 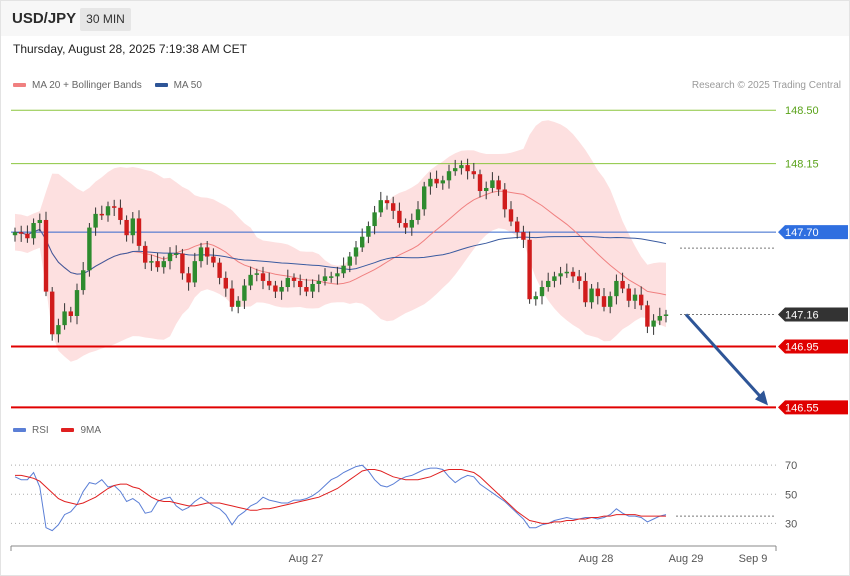 I want to click on forecast-arrow-line, so click(x=724, y=356).